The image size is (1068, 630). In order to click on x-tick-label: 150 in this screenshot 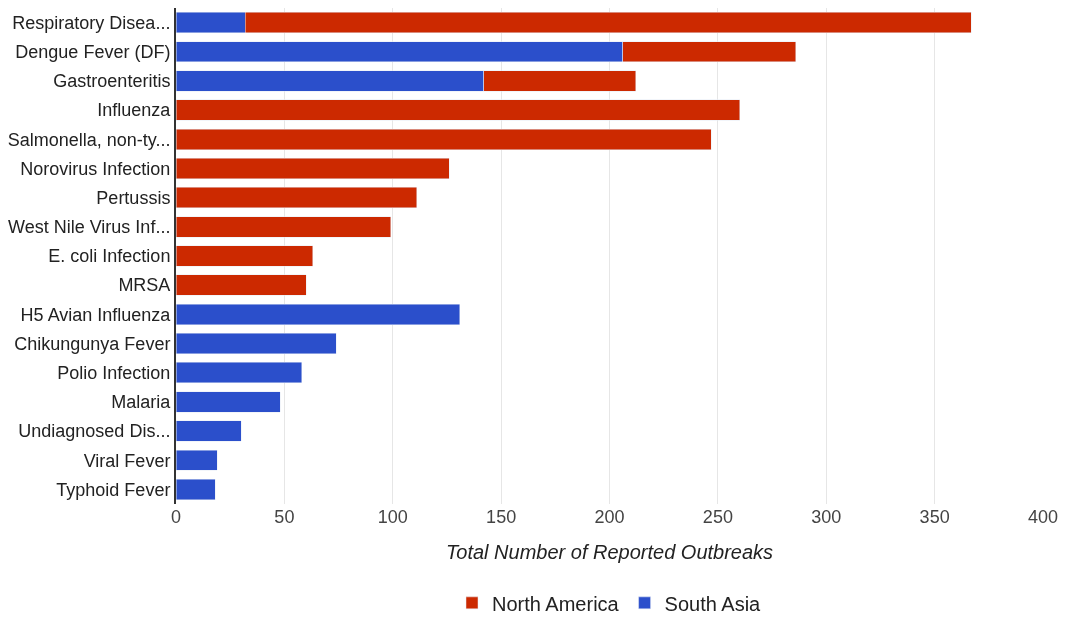, I will do `click(501, 517)`.